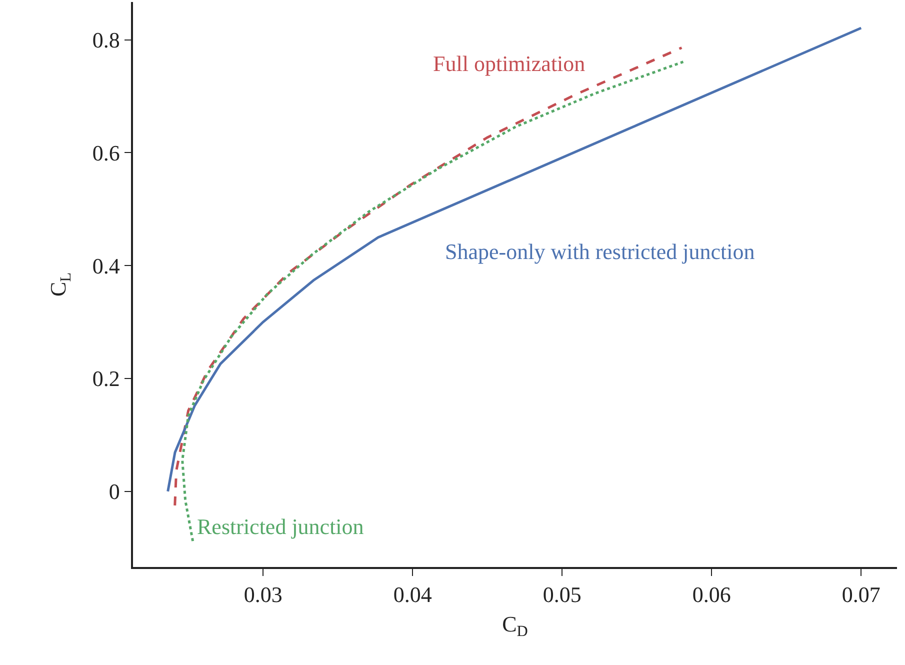  What do you see at coordinates (106, 265) in the screenshot?
I see `y-tick-label: 0.4` at bounding box center [106, 265].